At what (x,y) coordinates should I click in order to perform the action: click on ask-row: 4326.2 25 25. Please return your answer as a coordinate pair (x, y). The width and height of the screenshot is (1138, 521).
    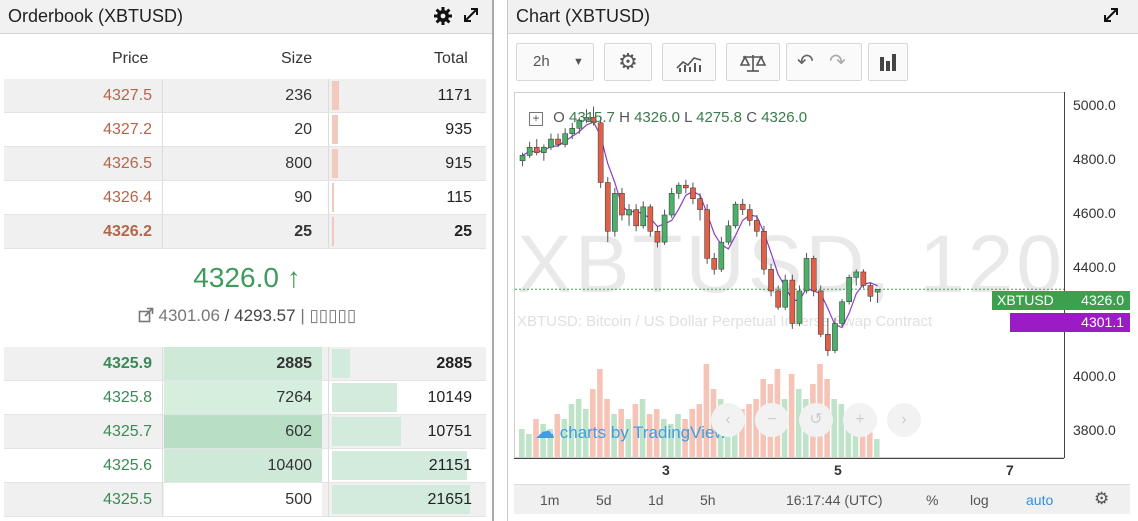
    Looking at the image, I should click on (245, 232).